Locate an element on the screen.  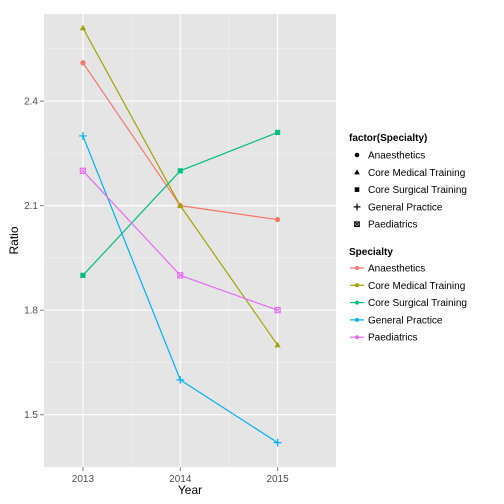
shape-legend-label: Paediatrics is located at coordinates (392, 225).